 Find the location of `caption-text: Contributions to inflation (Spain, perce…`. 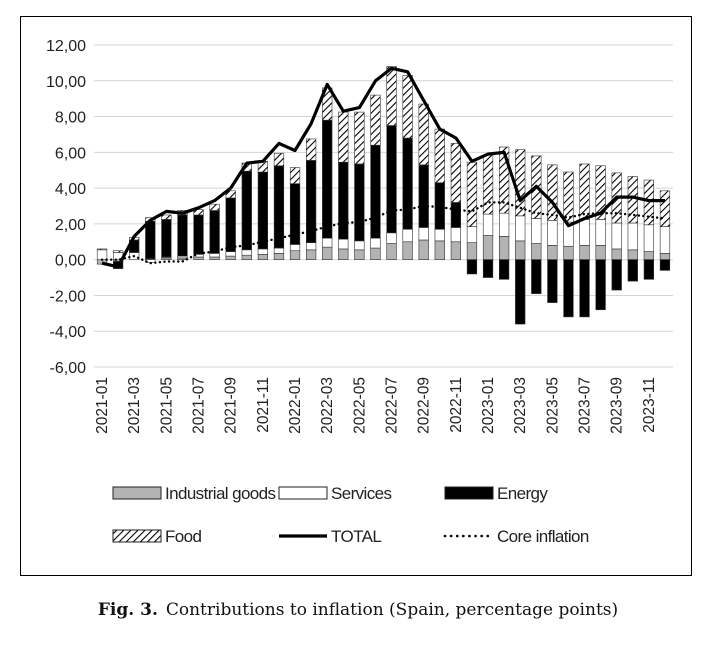

caption-text: Contributions to inflation (Spain, perce… is located at coordinates (392, 610).